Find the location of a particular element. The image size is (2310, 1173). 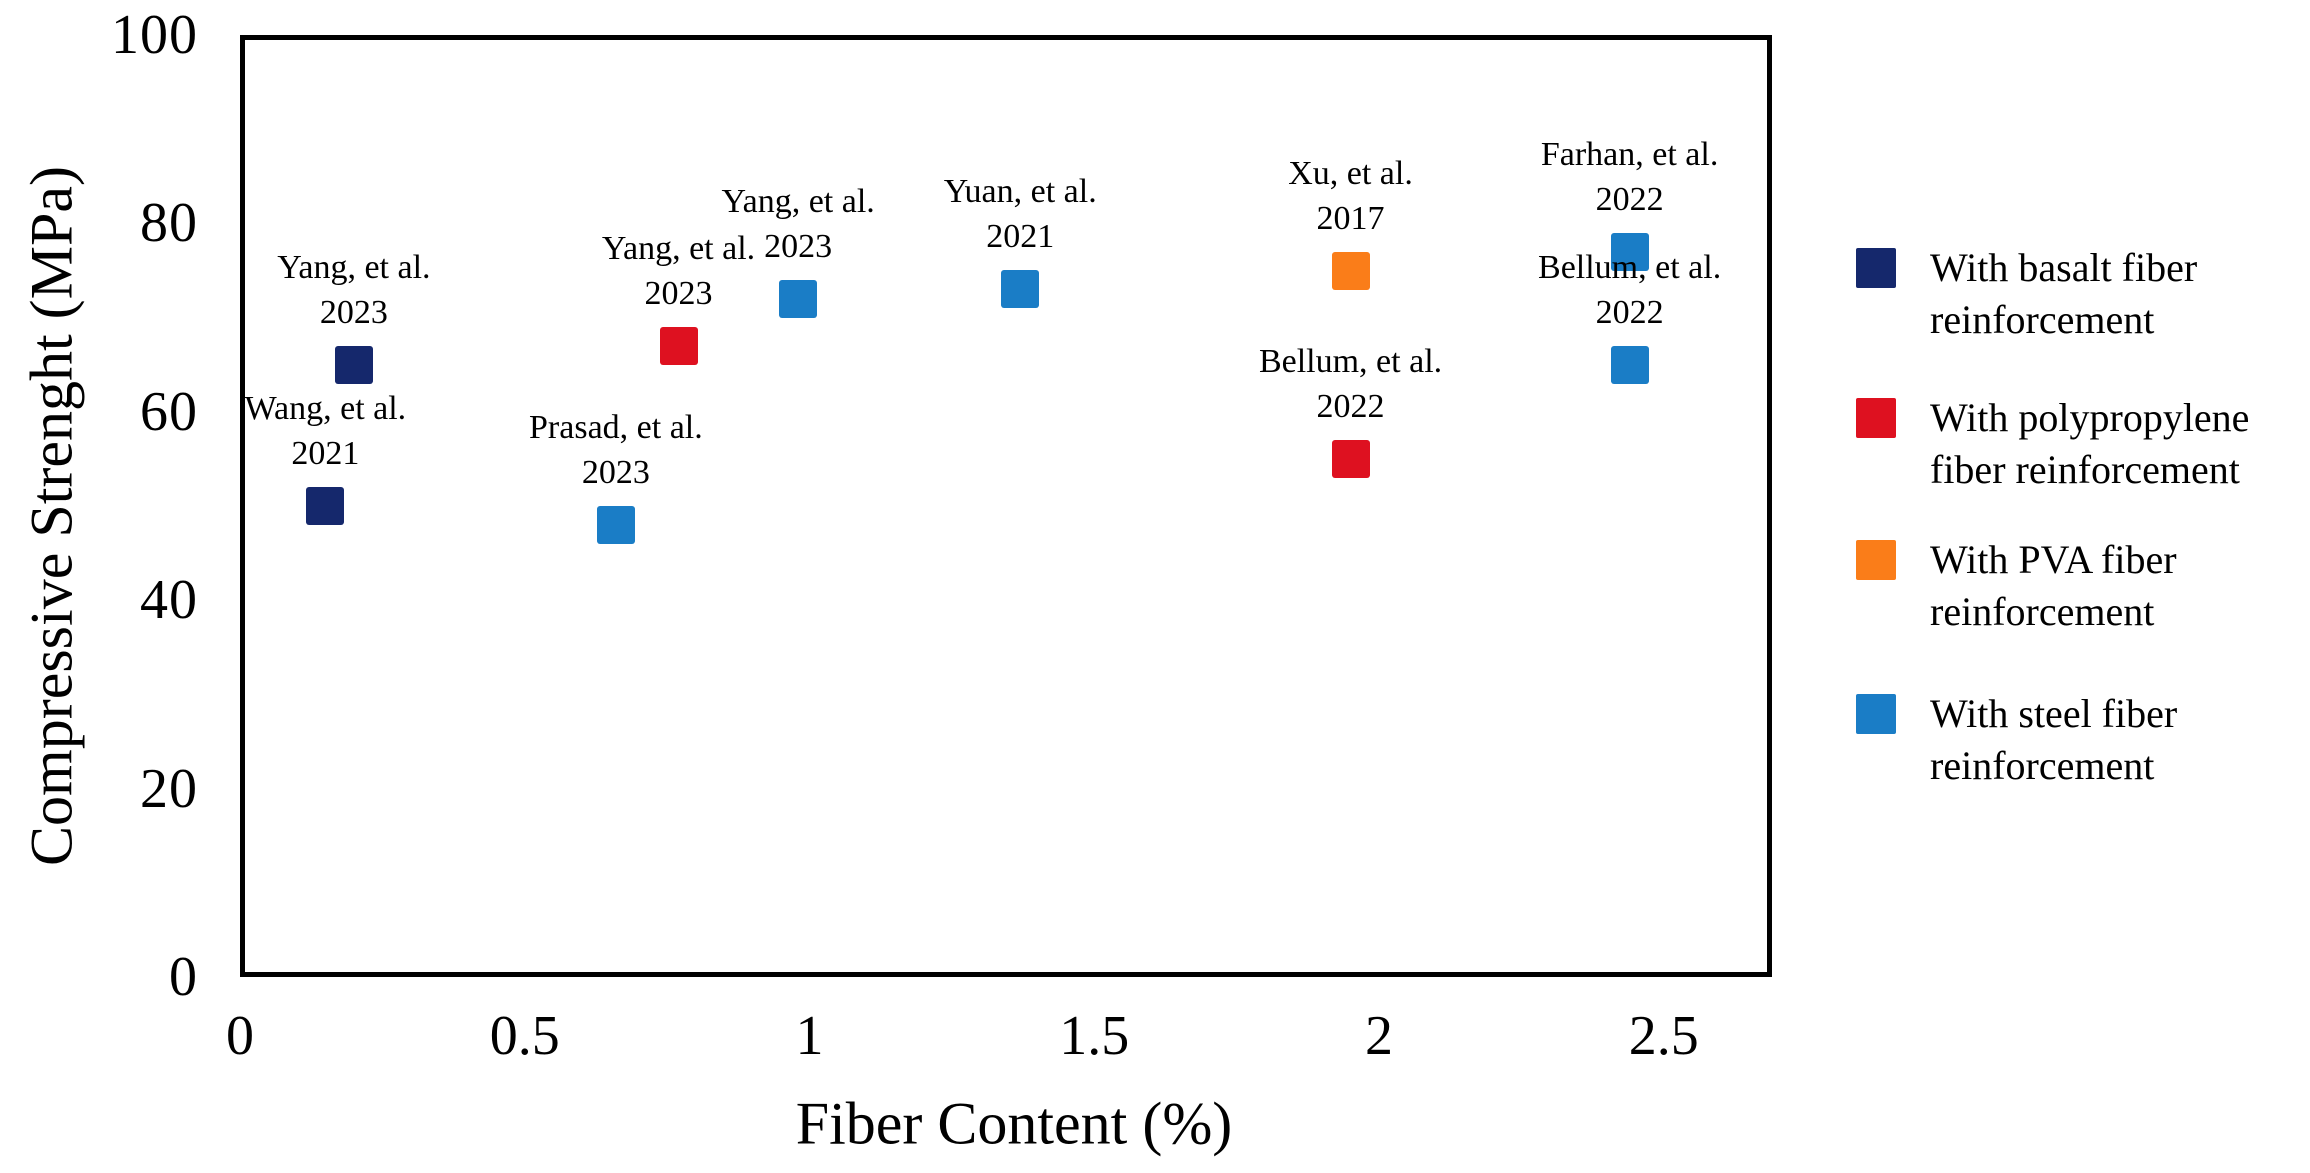

legend-label: With PVA fiber reinforcement is located at coordinates (2120, 586).